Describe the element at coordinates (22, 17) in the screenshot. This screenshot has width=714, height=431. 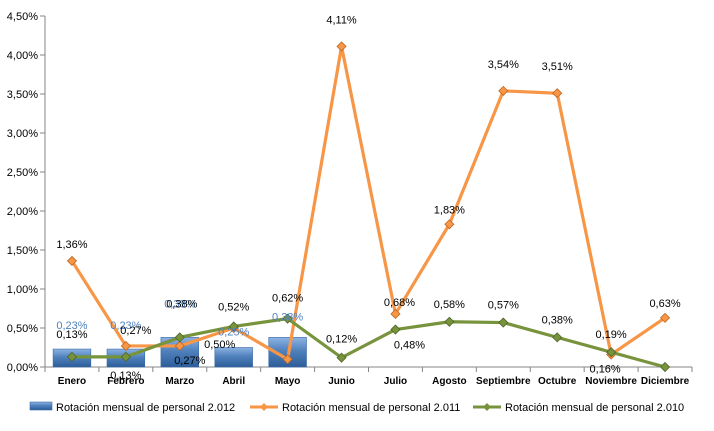
I see `y-tick-label: 4,50%` at that location.